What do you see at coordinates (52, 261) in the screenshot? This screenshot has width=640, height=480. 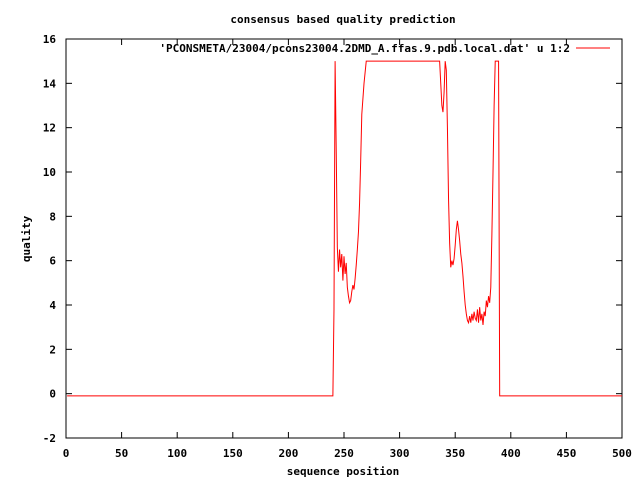 I see `y-tick-label: 6` at bounding box center [52, 261].